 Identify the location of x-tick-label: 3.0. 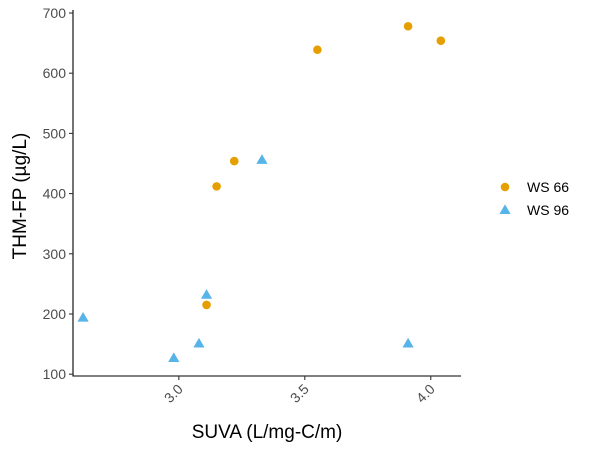
(173, 393).